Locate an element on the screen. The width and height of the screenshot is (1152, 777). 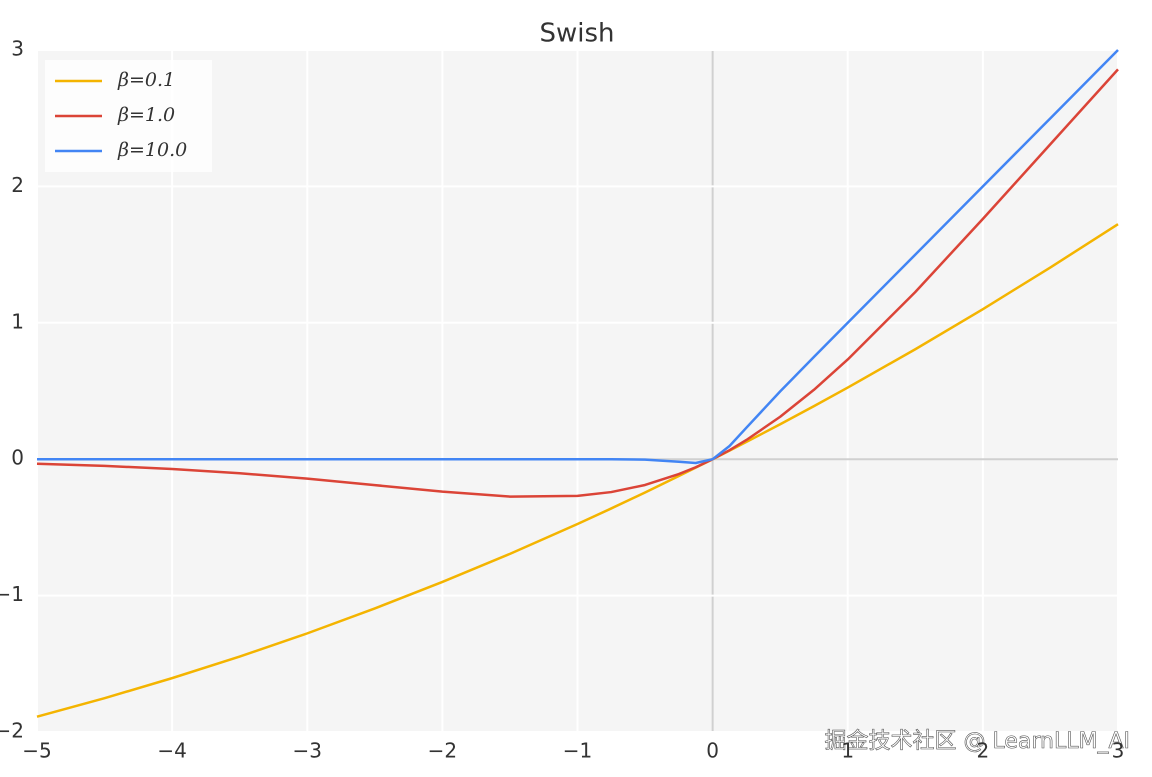
x-tick-label: −3 is located at coordinates (307, 751).